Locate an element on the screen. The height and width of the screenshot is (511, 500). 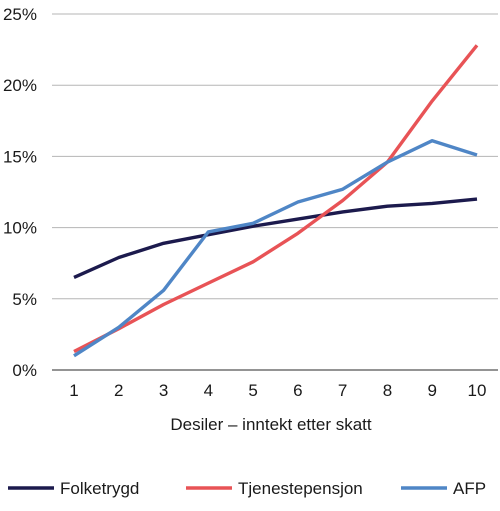
x-tick-label: 2 is located at coordinates (118, 390).